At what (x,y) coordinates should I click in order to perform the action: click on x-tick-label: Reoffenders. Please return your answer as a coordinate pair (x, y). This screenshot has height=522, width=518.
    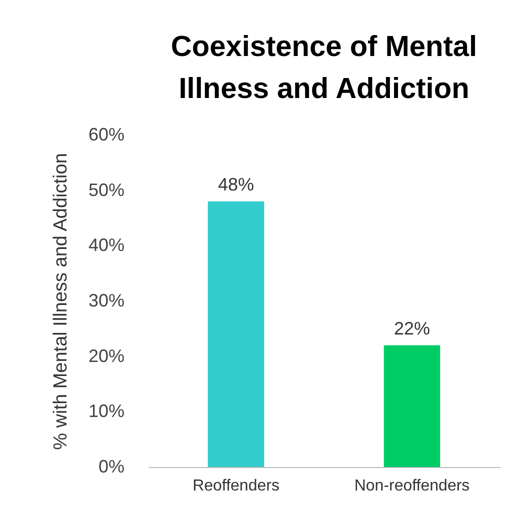
    Looking at the image, I should click on (236, 486).